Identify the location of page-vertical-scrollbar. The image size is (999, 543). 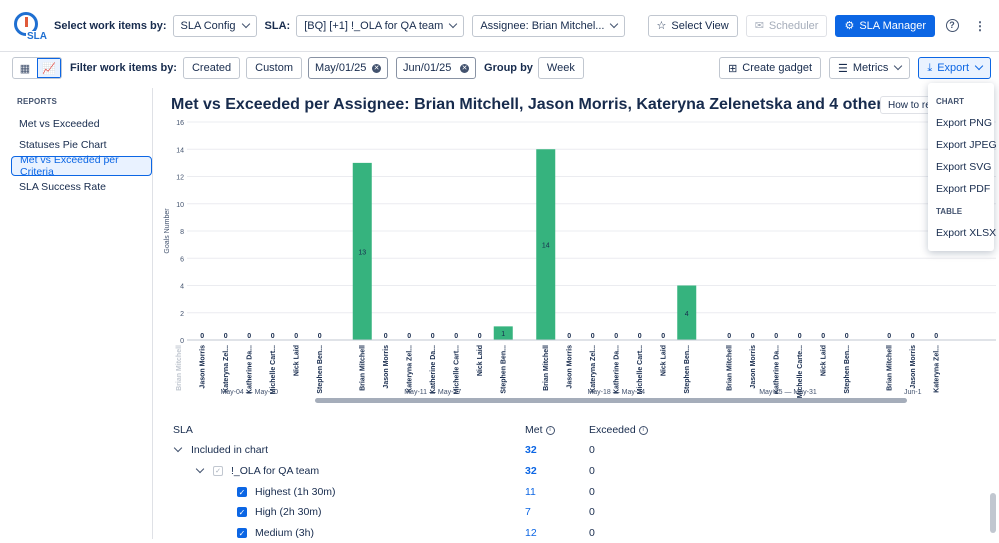
(993, 513).